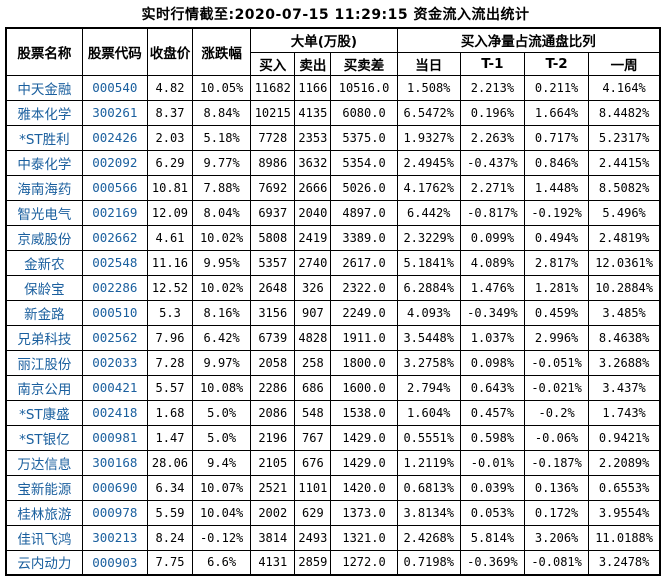  I want to click on buy-sell-diff-cell: 5375.0, so click(364, 137).